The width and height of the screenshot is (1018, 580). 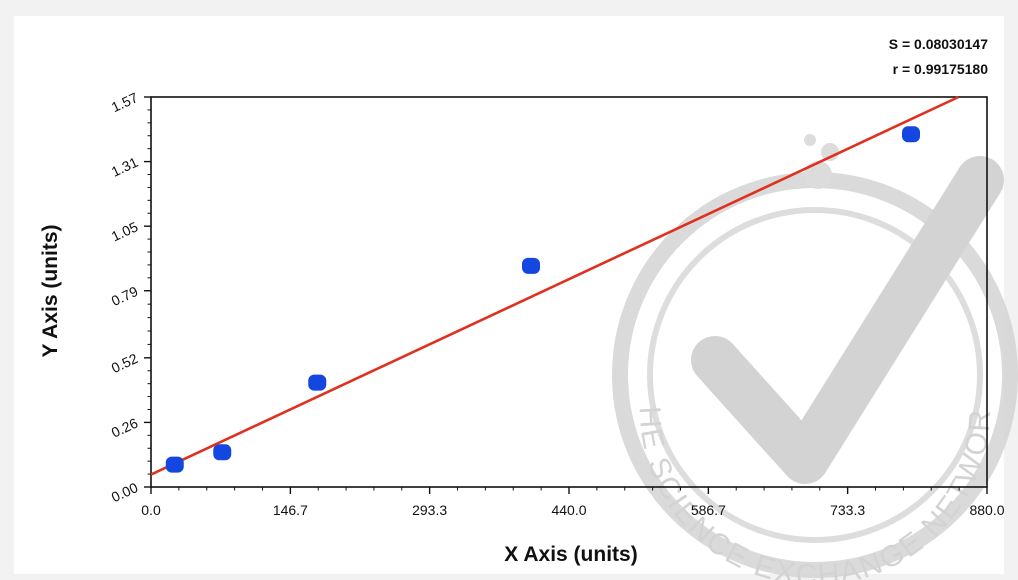 What do you see at coordinates (830, 152) in the screenshot?
I see `watermark-bubble-medium` at bounding box center [830, 152].